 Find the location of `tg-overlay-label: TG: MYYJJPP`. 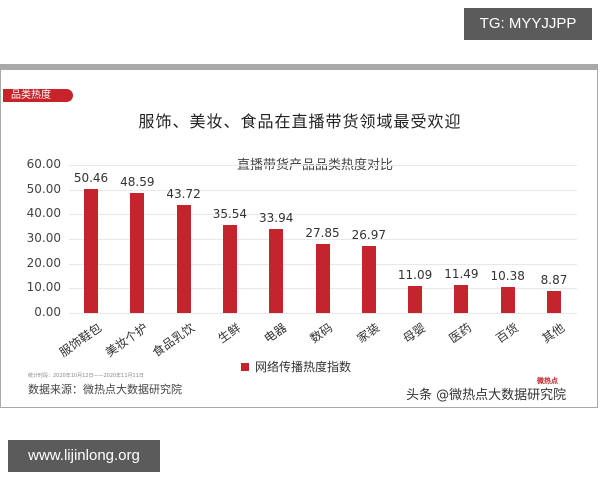

tg-overlay-label: TG: MYYJJPP is located at coordinates (528, 24).